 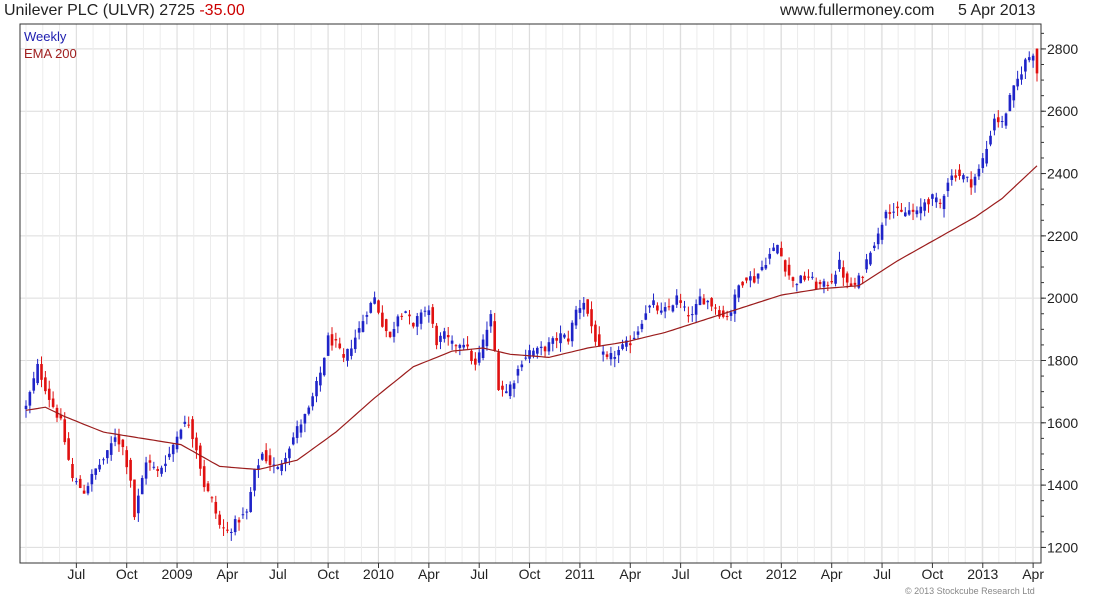 I want to click on x-tick-label: 2013, so click(x=982, y=574).